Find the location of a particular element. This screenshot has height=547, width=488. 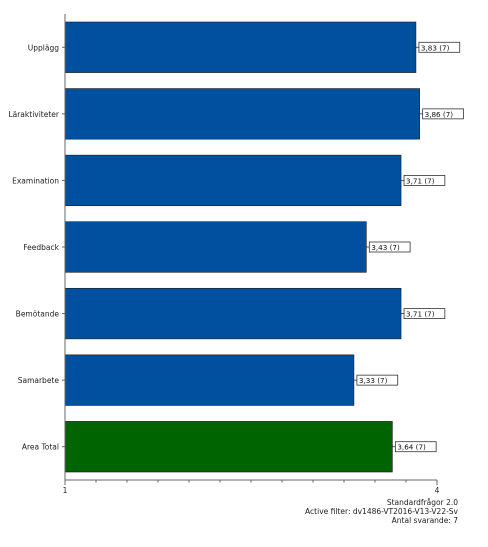

x-tick-label-0: 1 is located at coordinates (65, 490).